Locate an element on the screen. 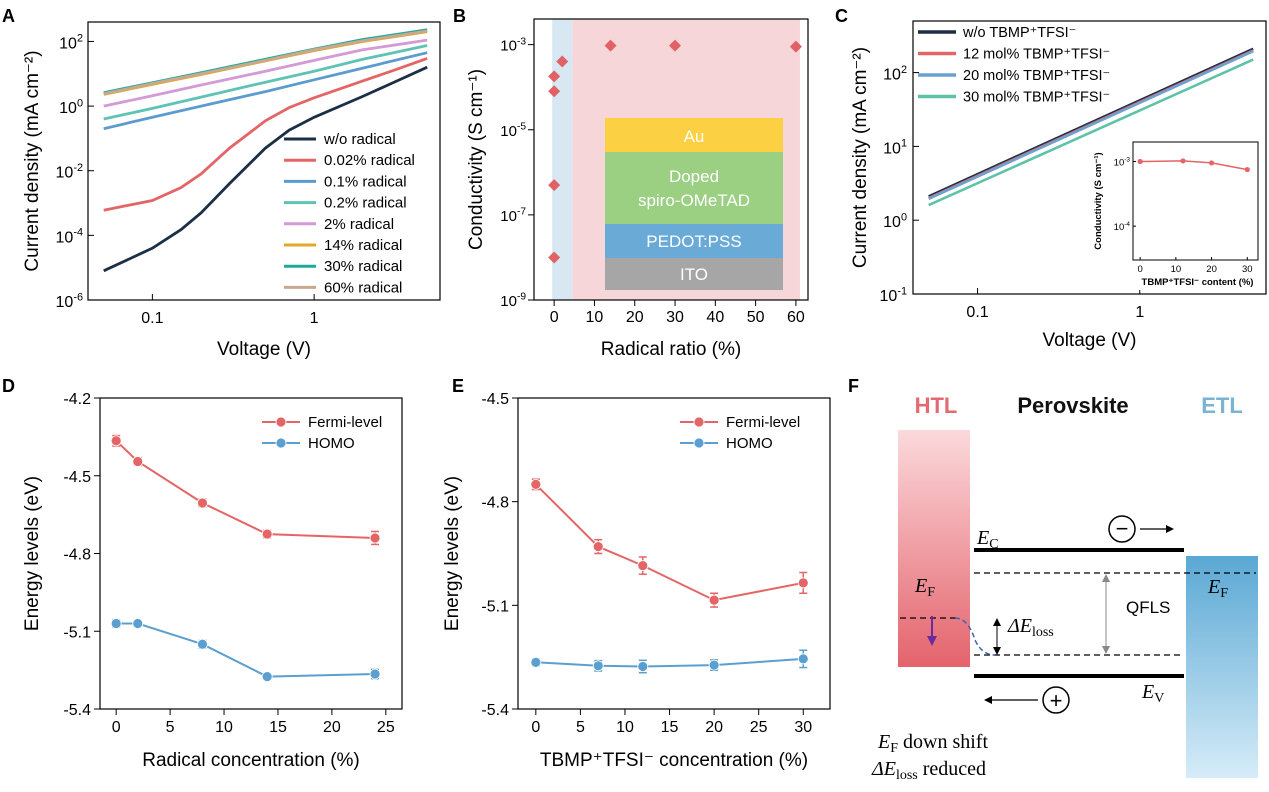 Image resolution: width=1269 pixels, height=792 pixels. y-tick-label: 10⁻⁴ is located at coordinates (69, 237).